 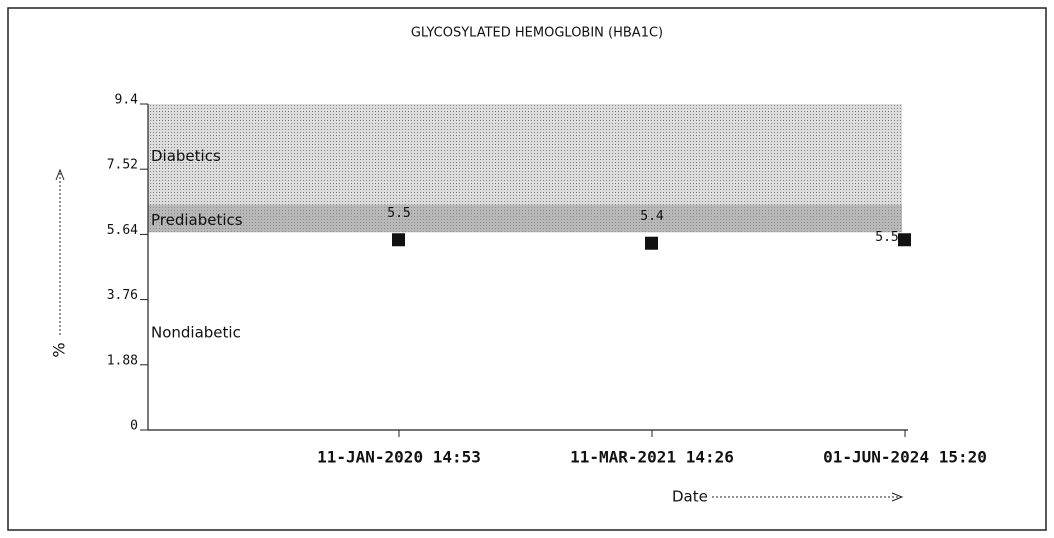 I want to click on chart-title: GLYCOSYLATED HEMOGLOBIN (HBA1C), so click(x=537, y=33).